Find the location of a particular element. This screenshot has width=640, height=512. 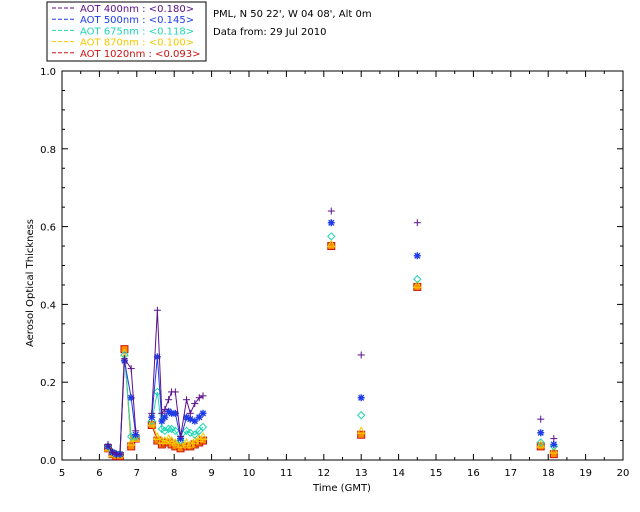

x-tick-label: 10 is located at coordinates (249, 473).